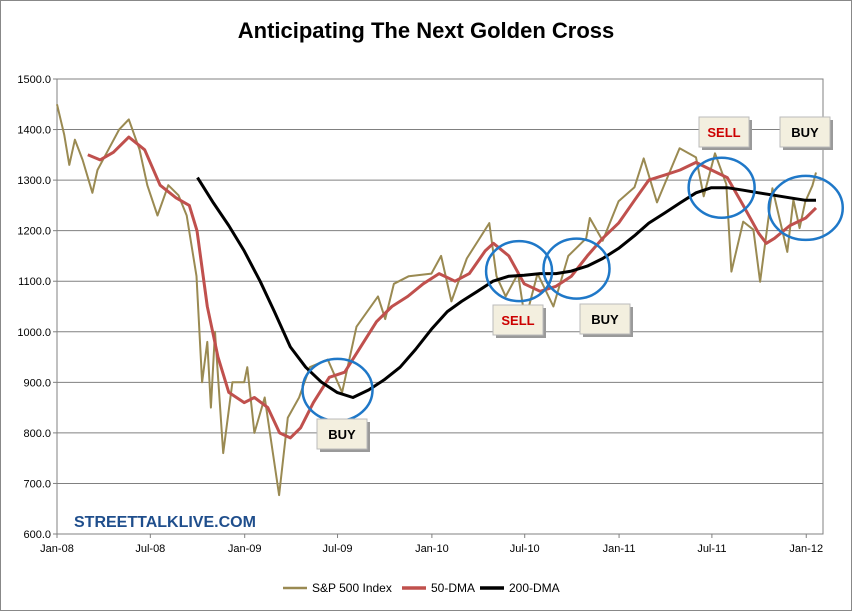  What do you see at coordinates (352, 588) in the screenshot?
I see `legend-label: S&P 500 Index` at bounding box center [352, 588].